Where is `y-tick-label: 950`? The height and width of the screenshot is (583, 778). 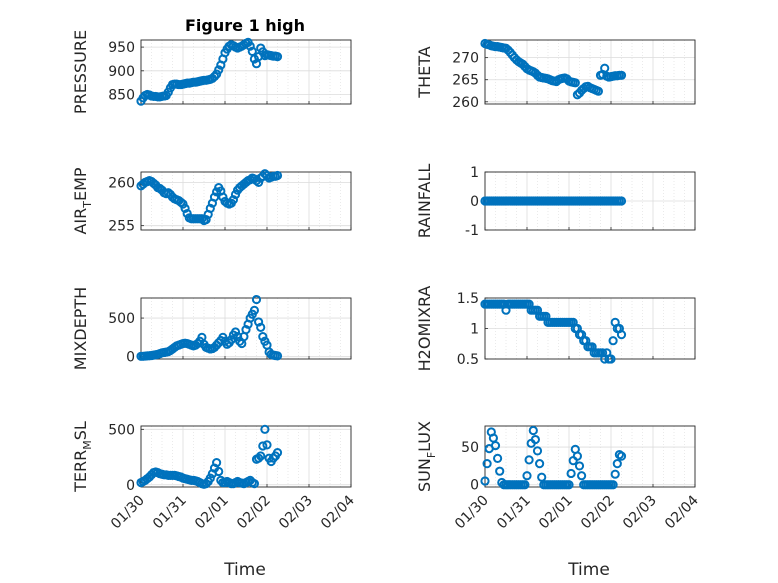
y-tick-label: 950 is located at coordinates (121, 48).